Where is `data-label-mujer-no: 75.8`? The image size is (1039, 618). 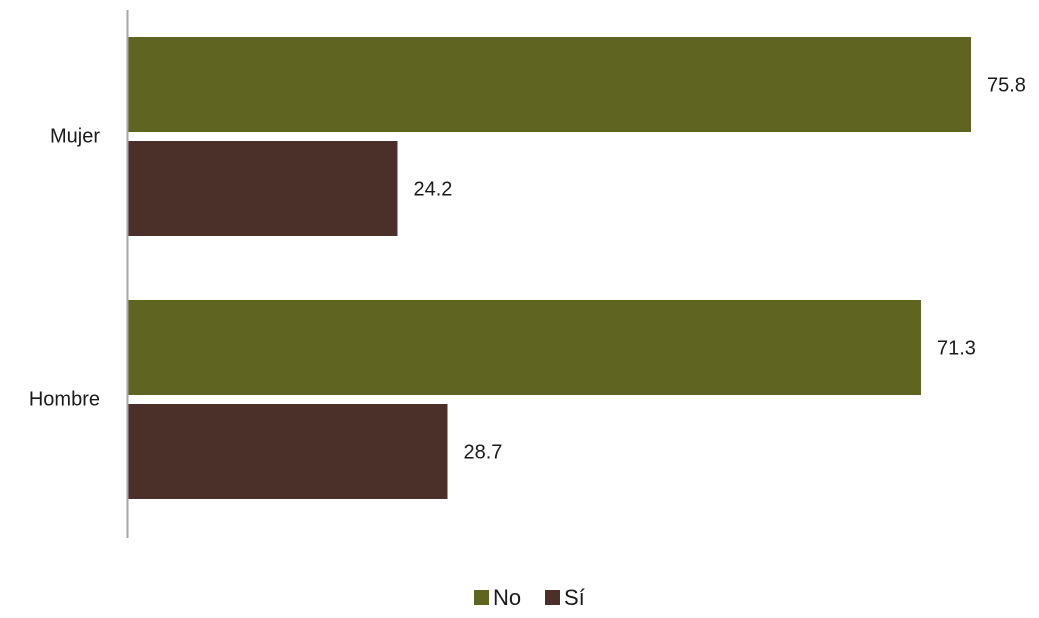
data-label-mujer-no: 75.8 is located at coordinates (1006, 86).